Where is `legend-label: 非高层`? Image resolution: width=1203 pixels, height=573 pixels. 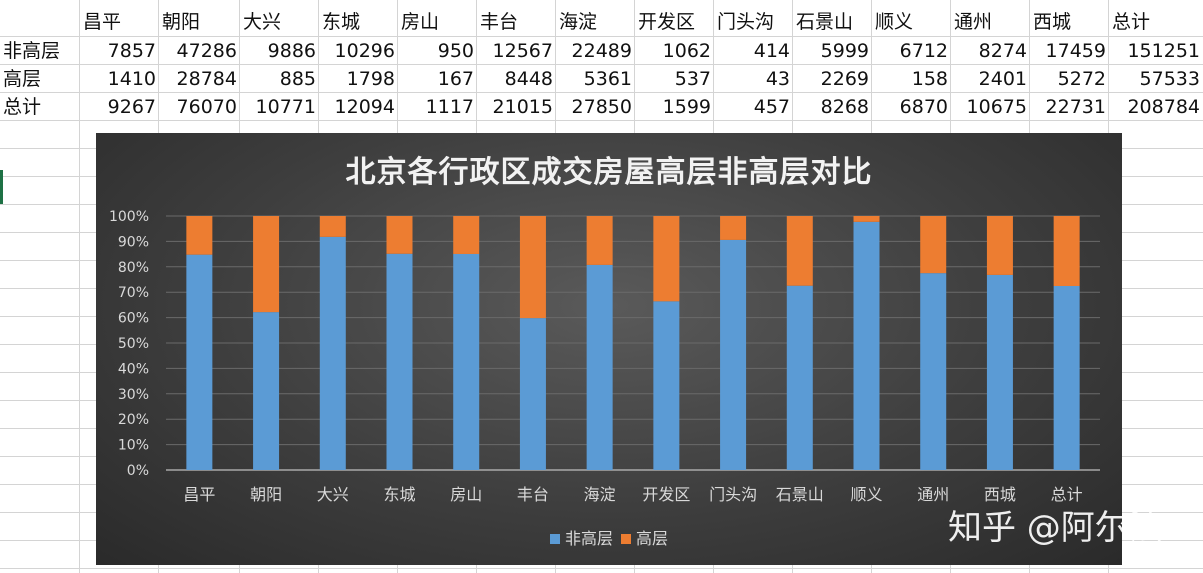 legend-label: 非高层 is located at coordinates (588, 538).